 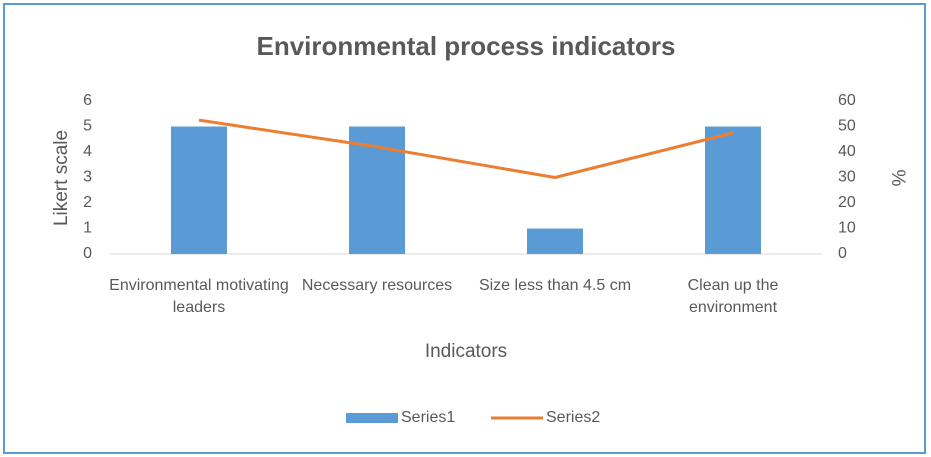 What do you see at coordinates (372, 418) in the screenshot?
I see `legend-swatch` at bounding box center [372, 418].